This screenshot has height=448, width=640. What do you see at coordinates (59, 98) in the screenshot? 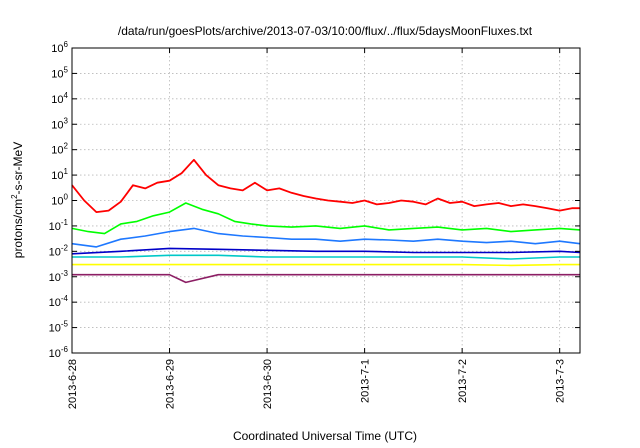
I see `y-tick-label: 10⁴` at bounding box center [59, 98].